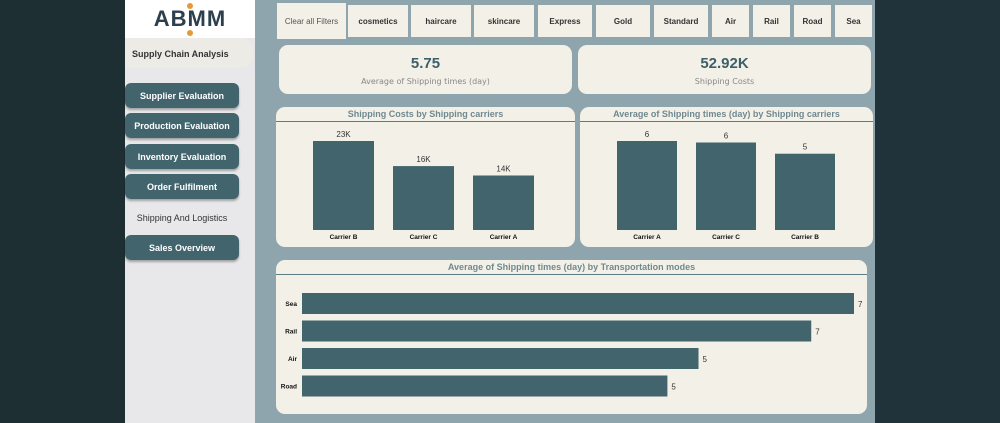 This screenshot has width=1000, height=423. Describe the element at coordinates (425, 63) in the screenshot. I see `kpi-value: 5.75` at that location.